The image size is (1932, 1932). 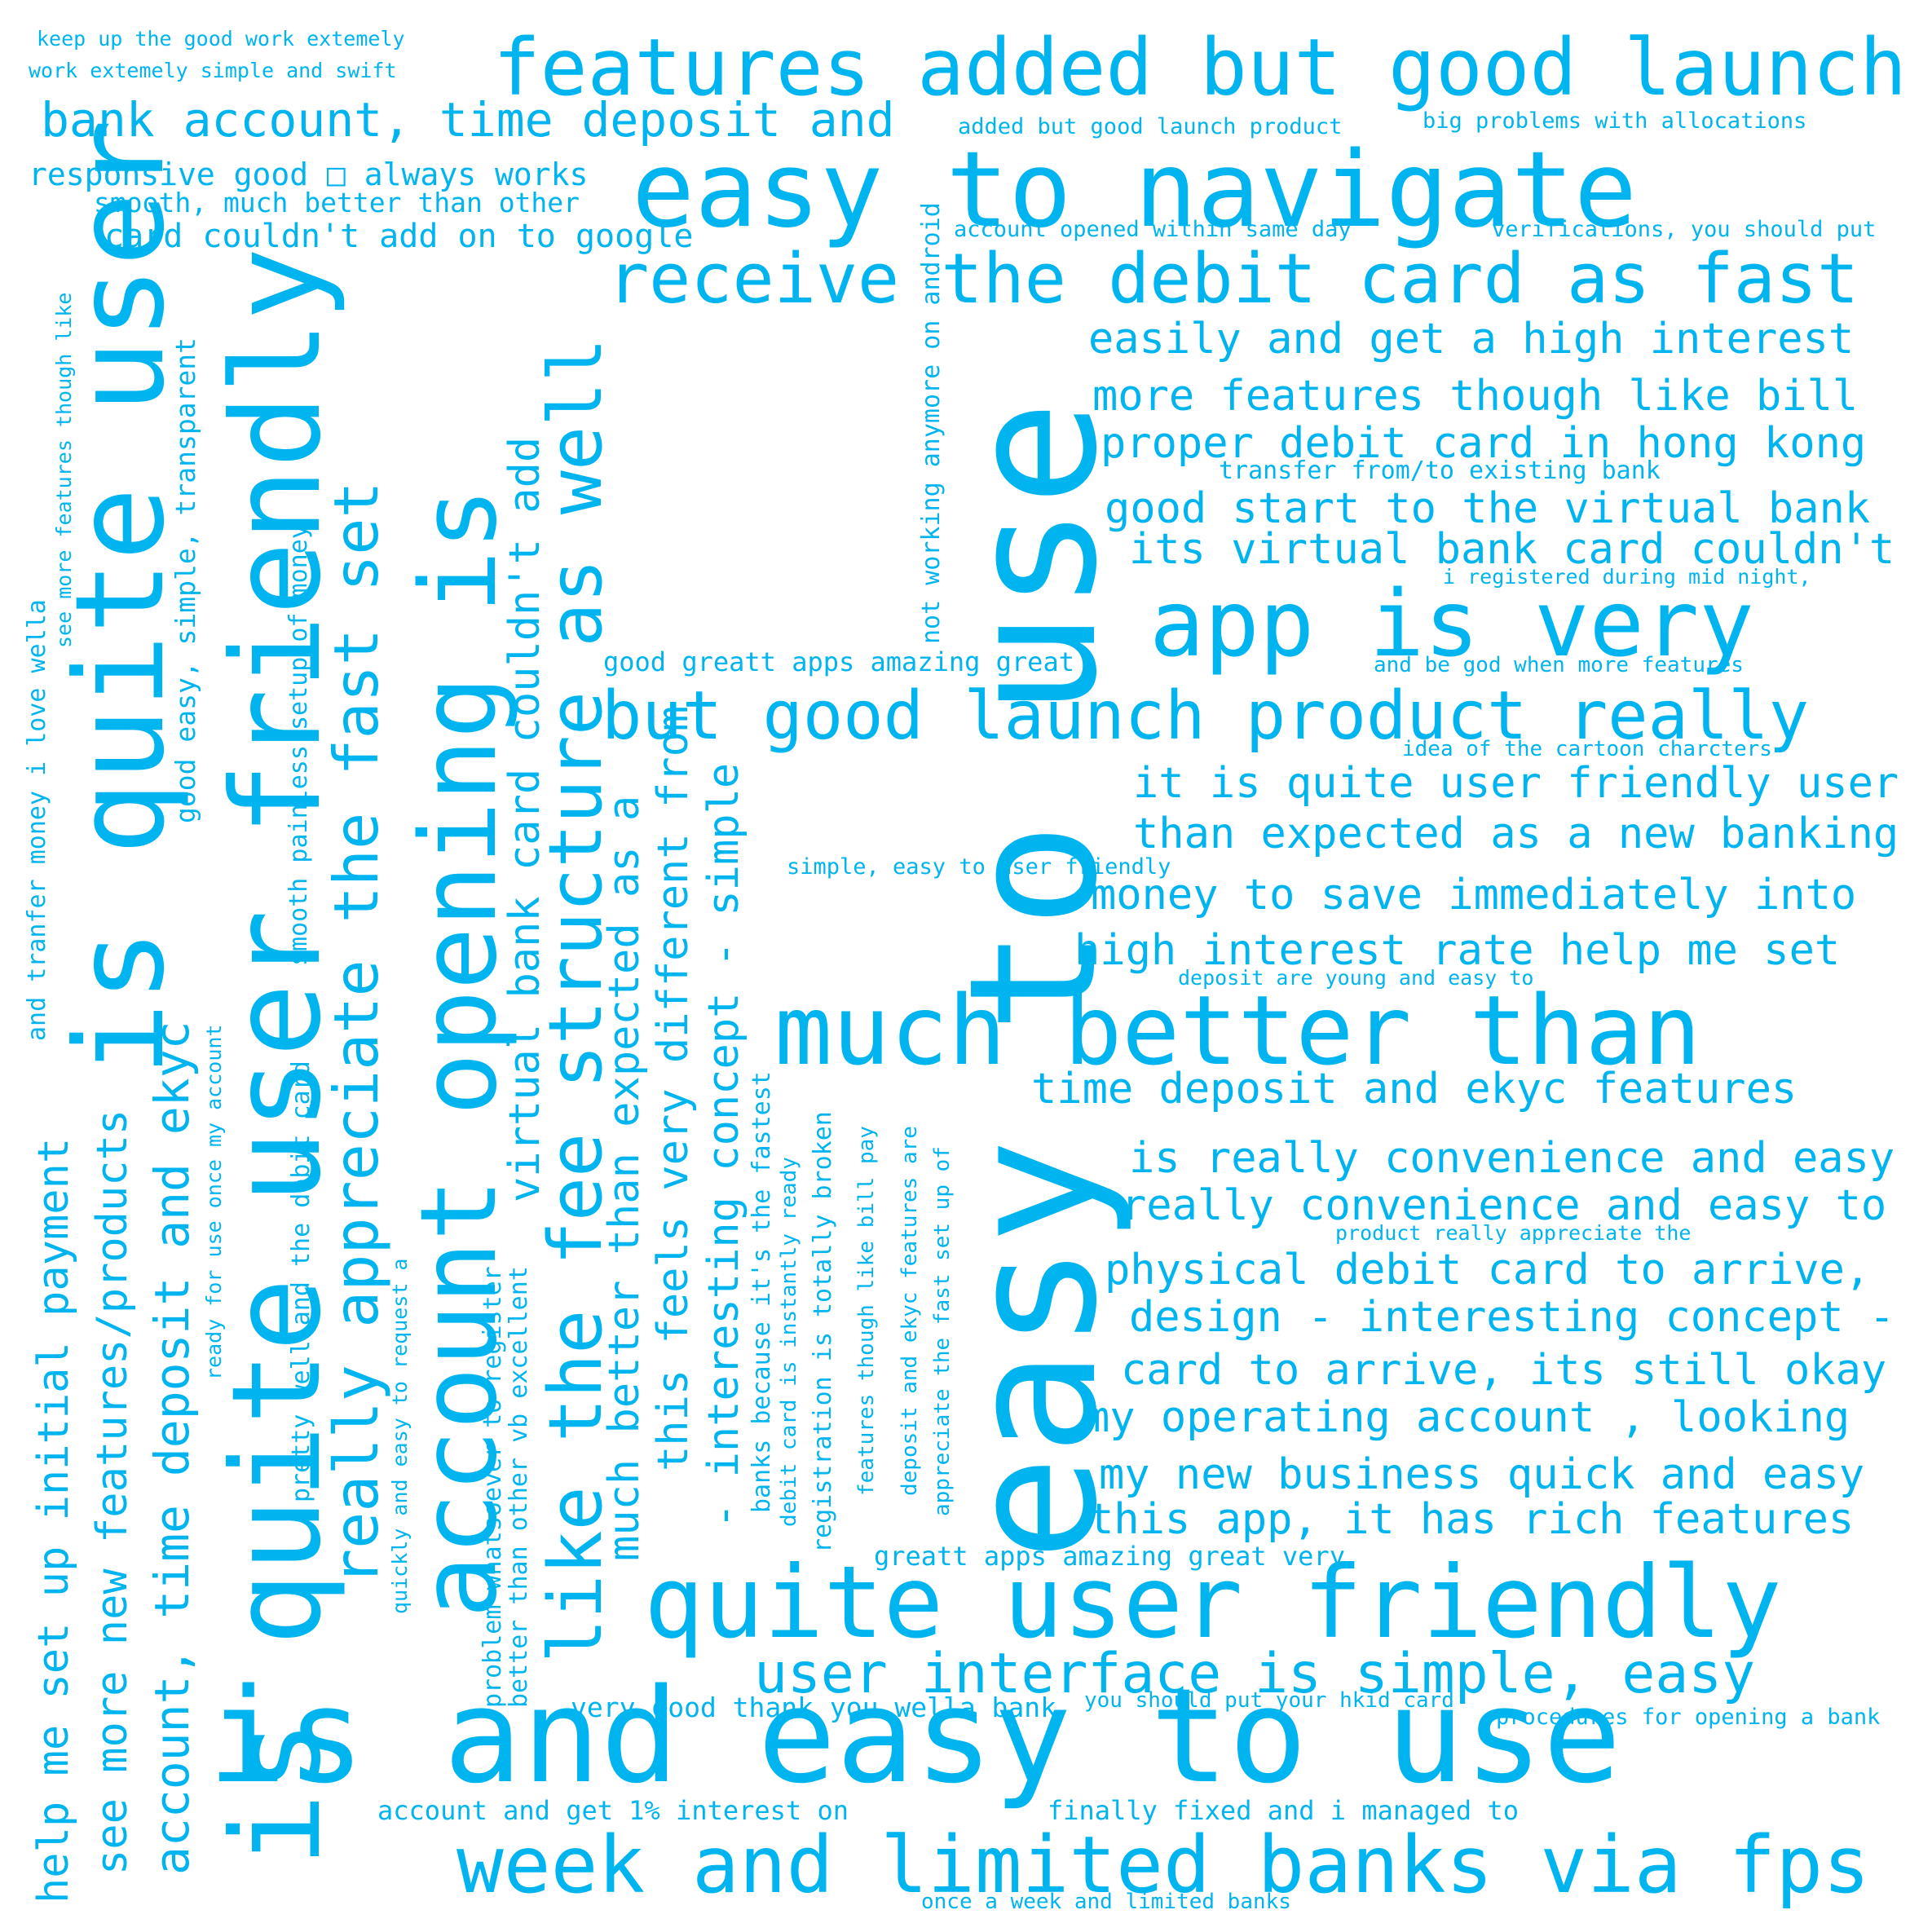 I want to click on phrase-easy-to-navigate: easy to navigate, so click(x=1134, y=190).